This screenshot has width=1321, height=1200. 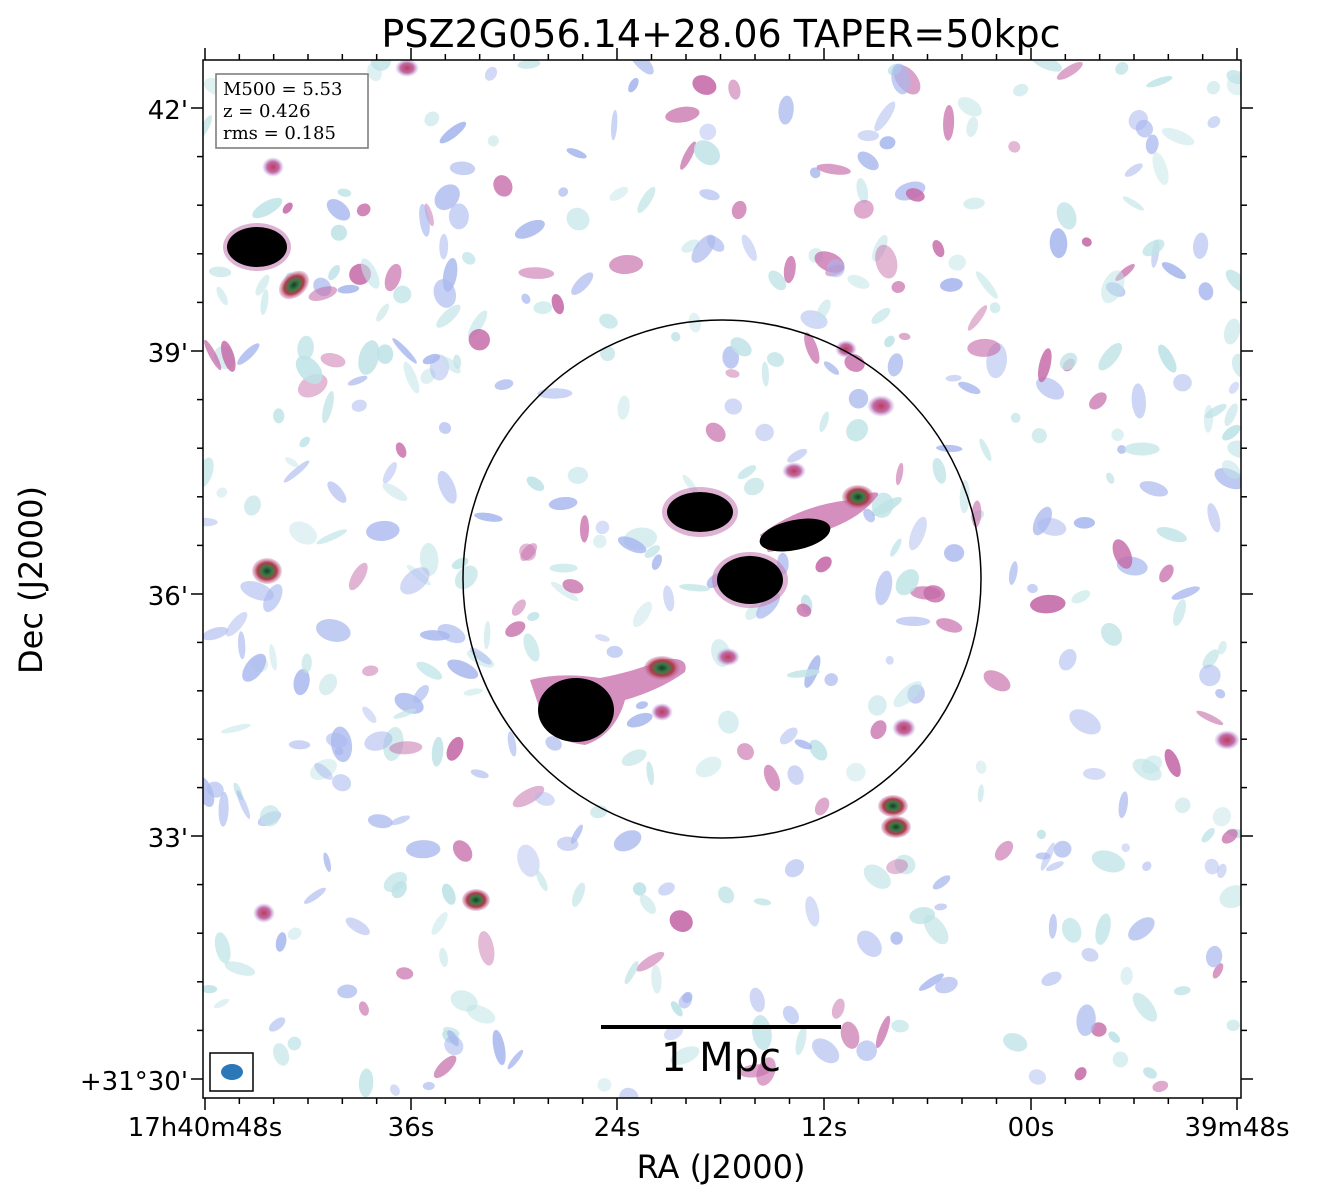 I want to click on x-tick-label: 36s, so click(x=411, y=1128).